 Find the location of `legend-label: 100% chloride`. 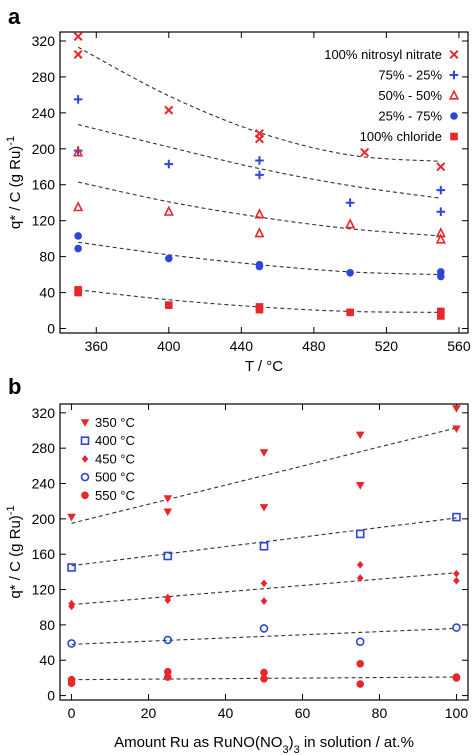

legend-label: 100% chloride is located at coordinates (401, 136).